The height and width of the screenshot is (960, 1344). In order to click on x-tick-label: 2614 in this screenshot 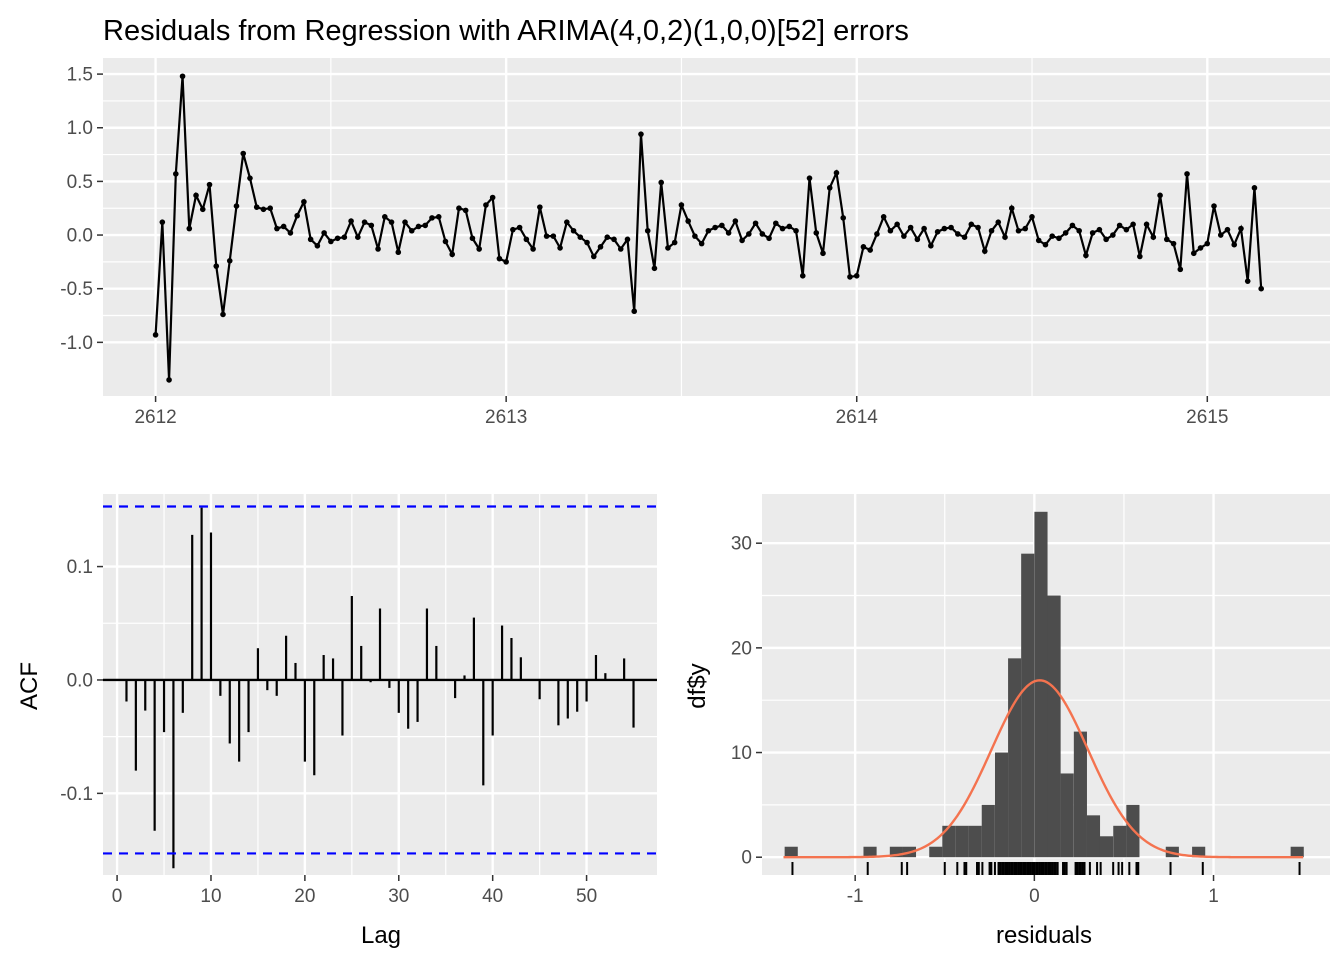, I will do `click(857, 417)`.